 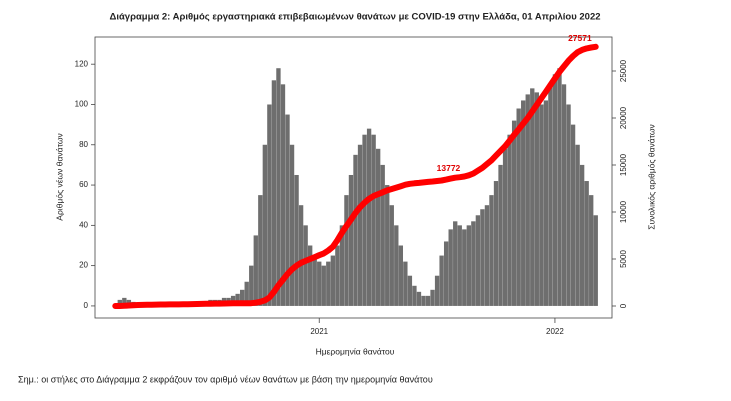 What do you see at coordinates (580, 38) in the screenshot?
I see `value-label: 27571` at bounding box center [580, 38].